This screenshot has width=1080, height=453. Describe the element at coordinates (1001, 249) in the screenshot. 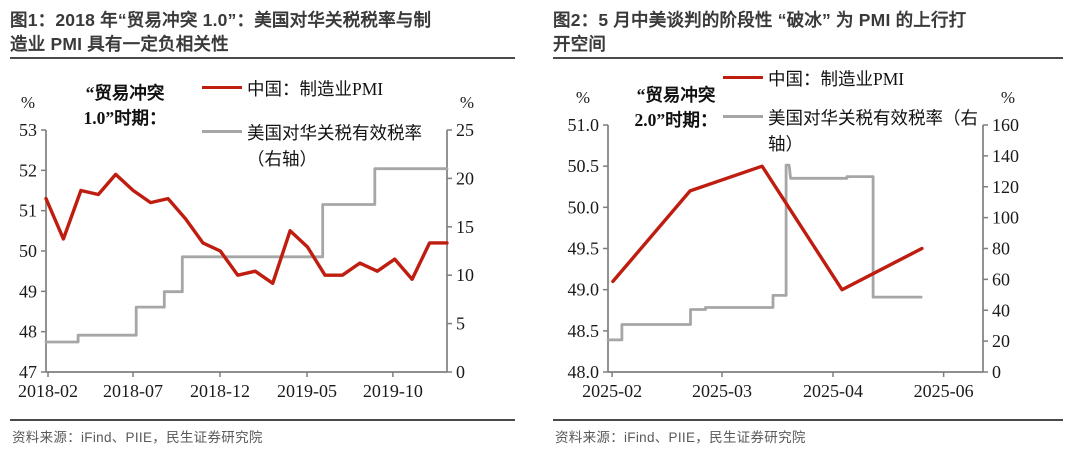

I see `y-right-tick-label: 80` at that location.